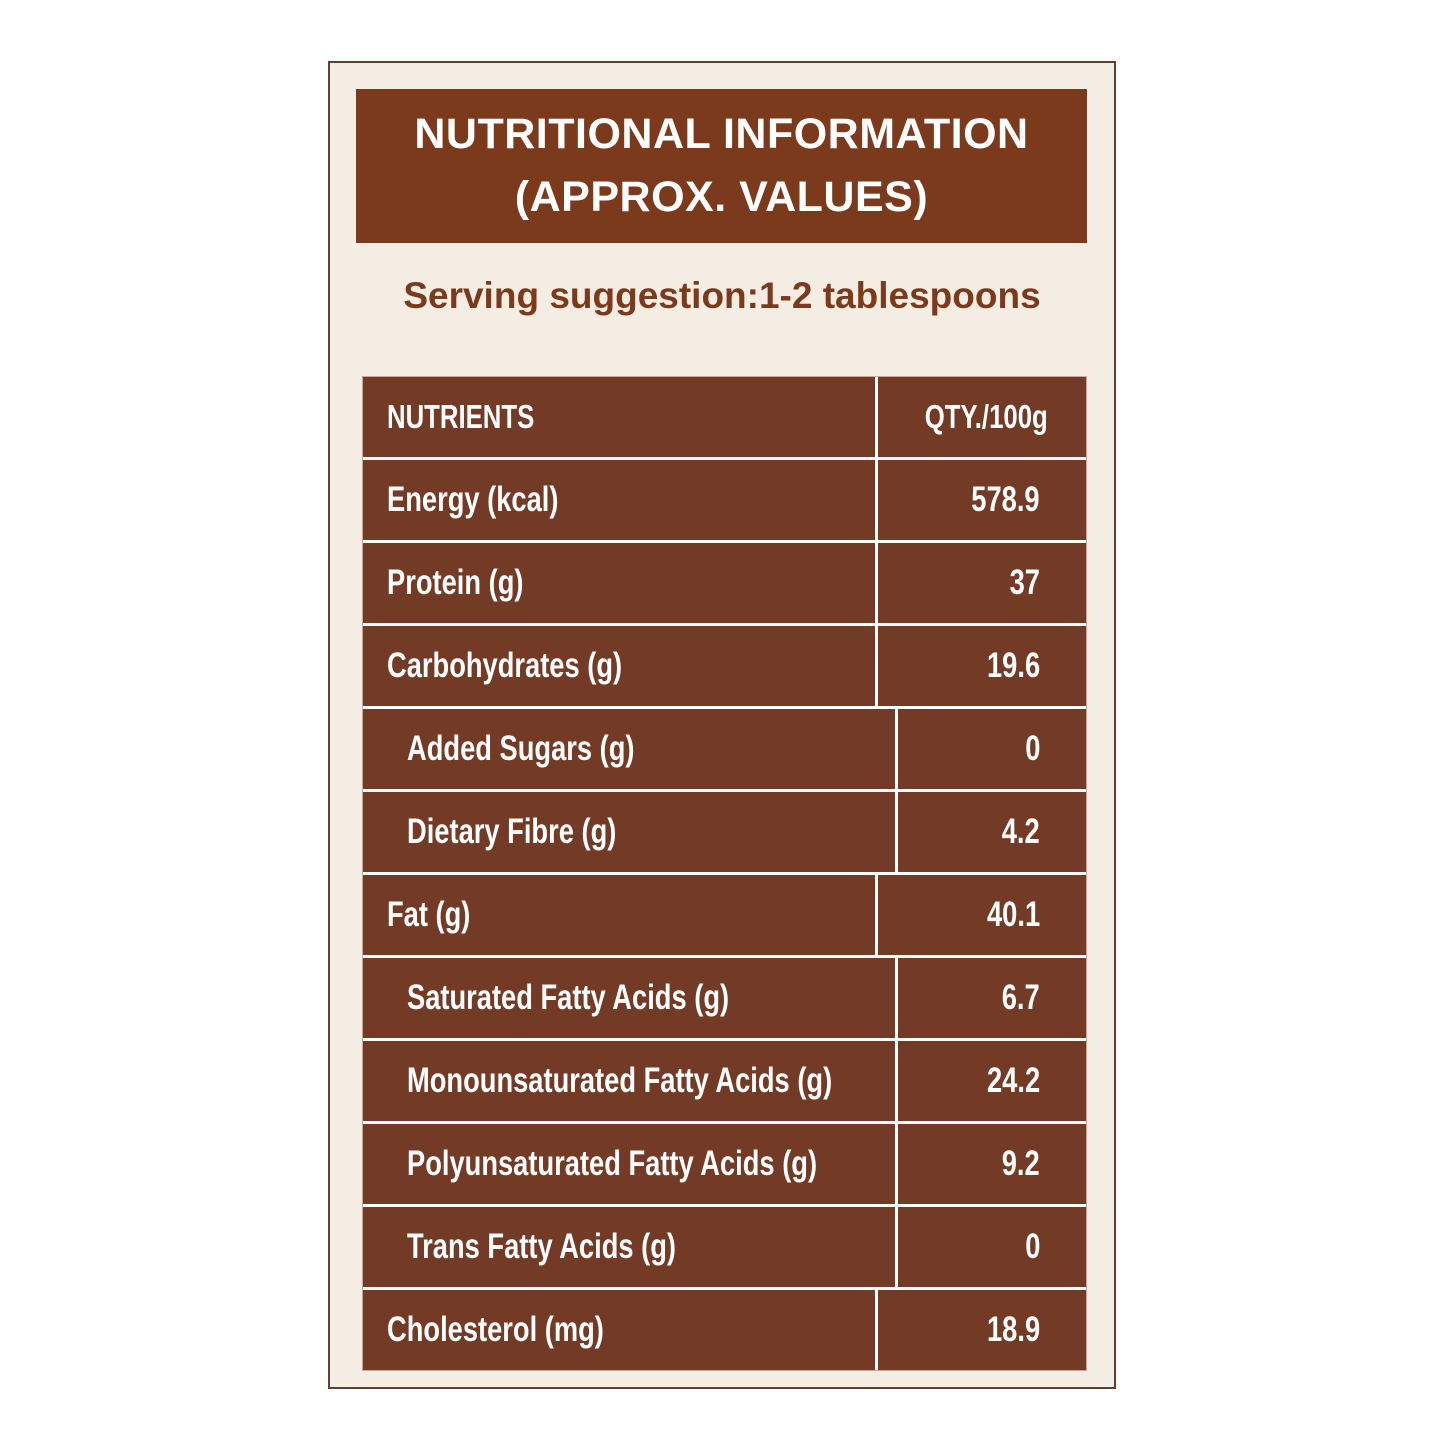 This screenshot has height=1445, width=1445. I want to click on table-row: Energy (kcal) 578.9, so click(724, 500).